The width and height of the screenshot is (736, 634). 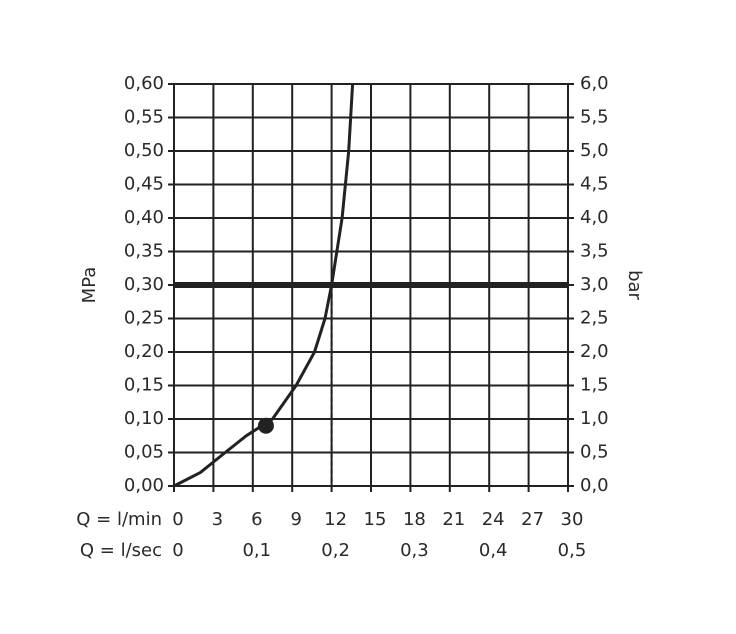 I want to click on y-tick-label: 0,55, so click(x=144, y=117).